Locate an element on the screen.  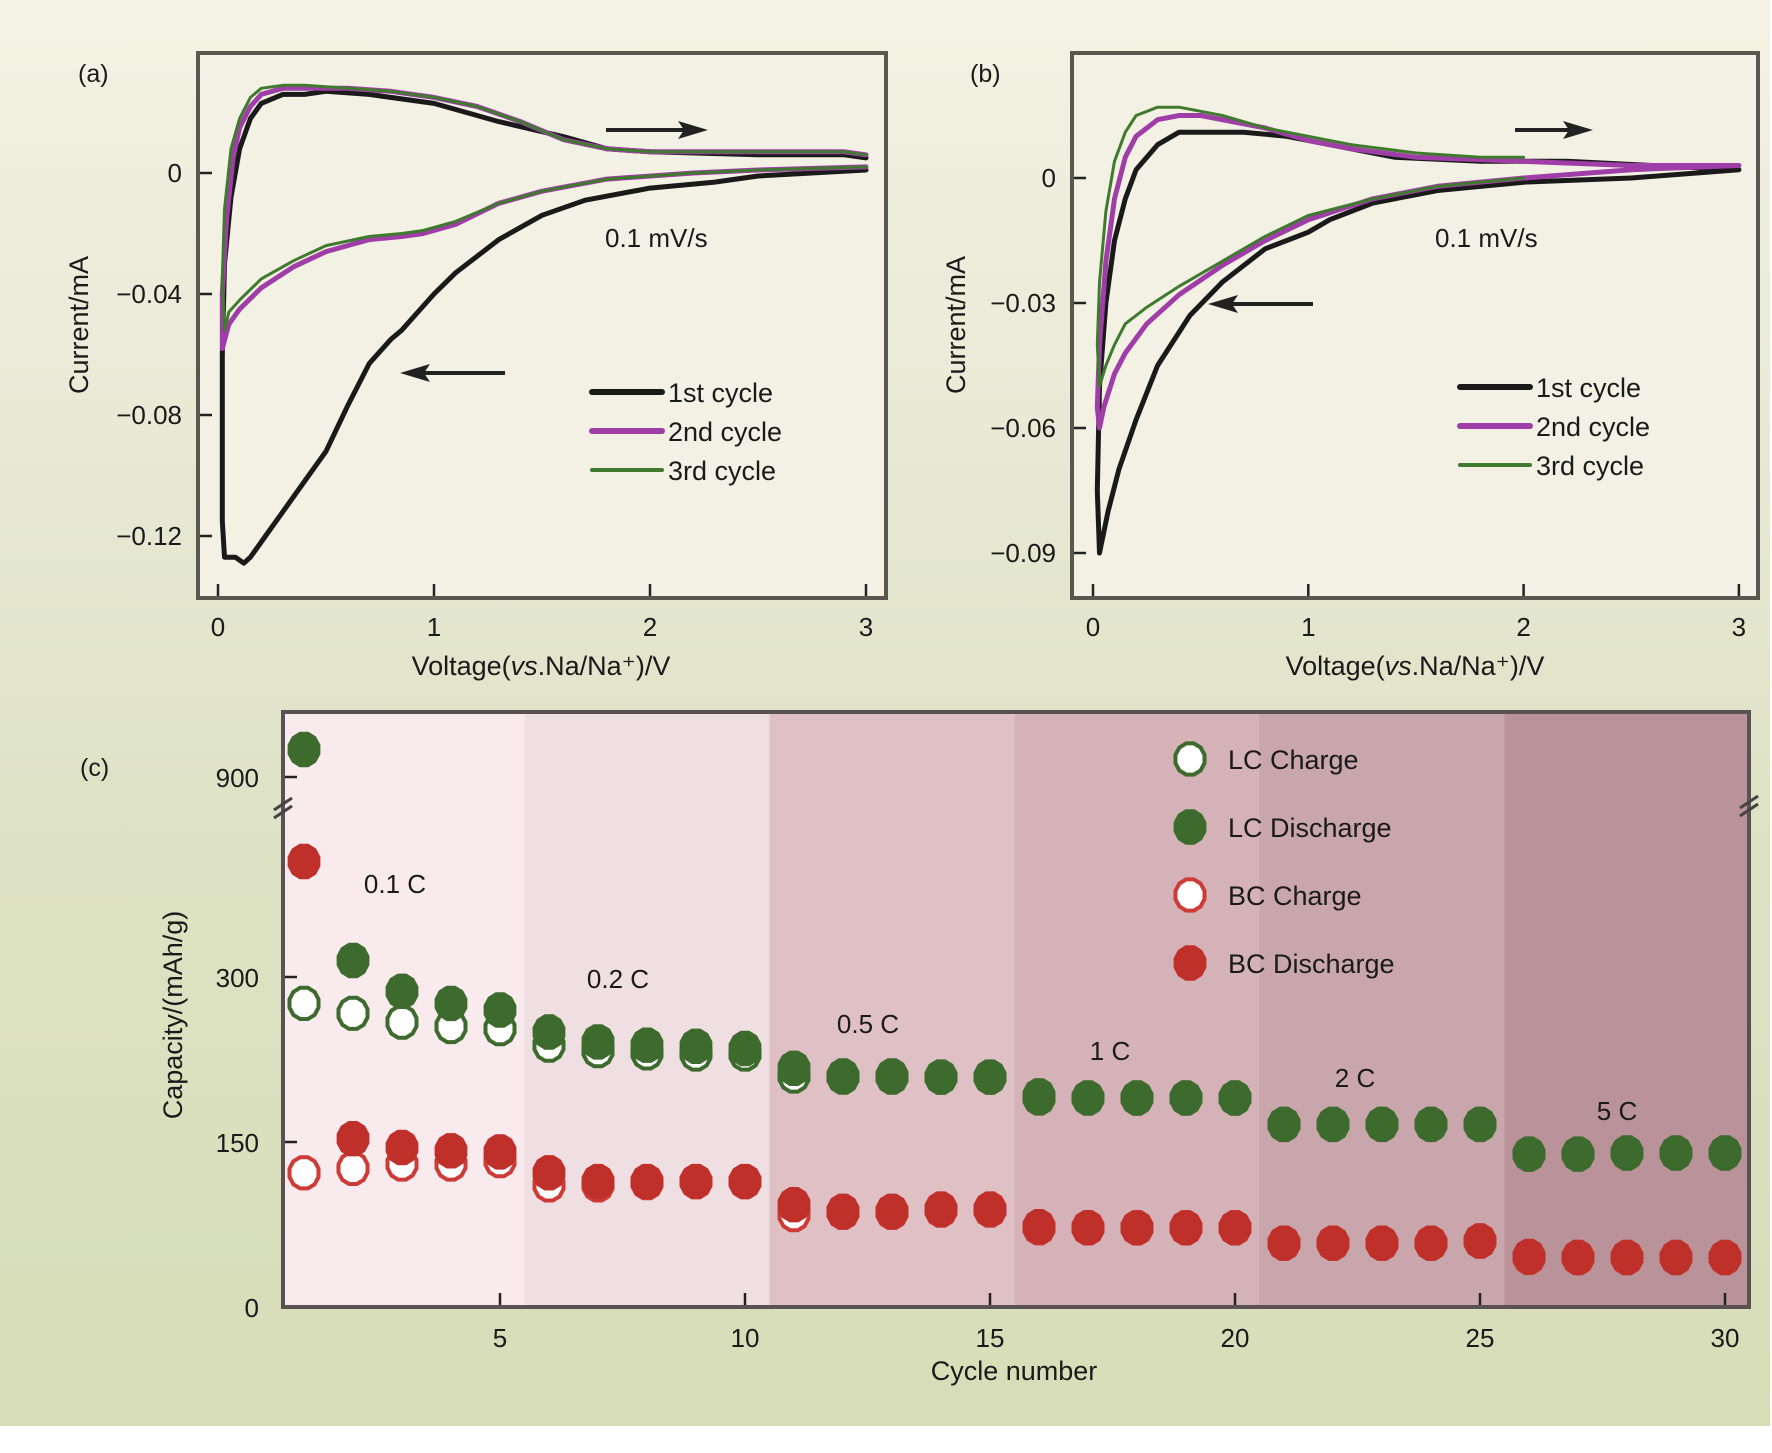
legend-item-lc-discharge: LC Discharge is located at coordinates (1282, 827).